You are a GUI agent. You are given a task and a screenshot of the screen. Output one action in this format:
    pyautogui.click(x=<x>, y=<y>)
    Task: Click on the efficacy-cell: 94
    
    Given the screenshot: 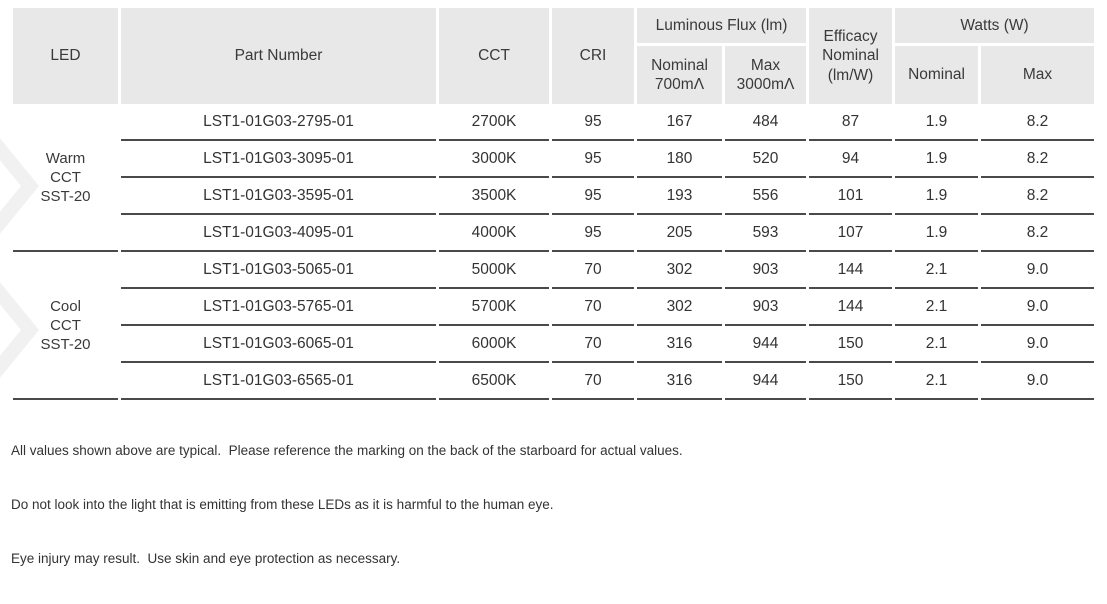 What is the action you would take?
    pyautogui.click(x=850, y=159)
    